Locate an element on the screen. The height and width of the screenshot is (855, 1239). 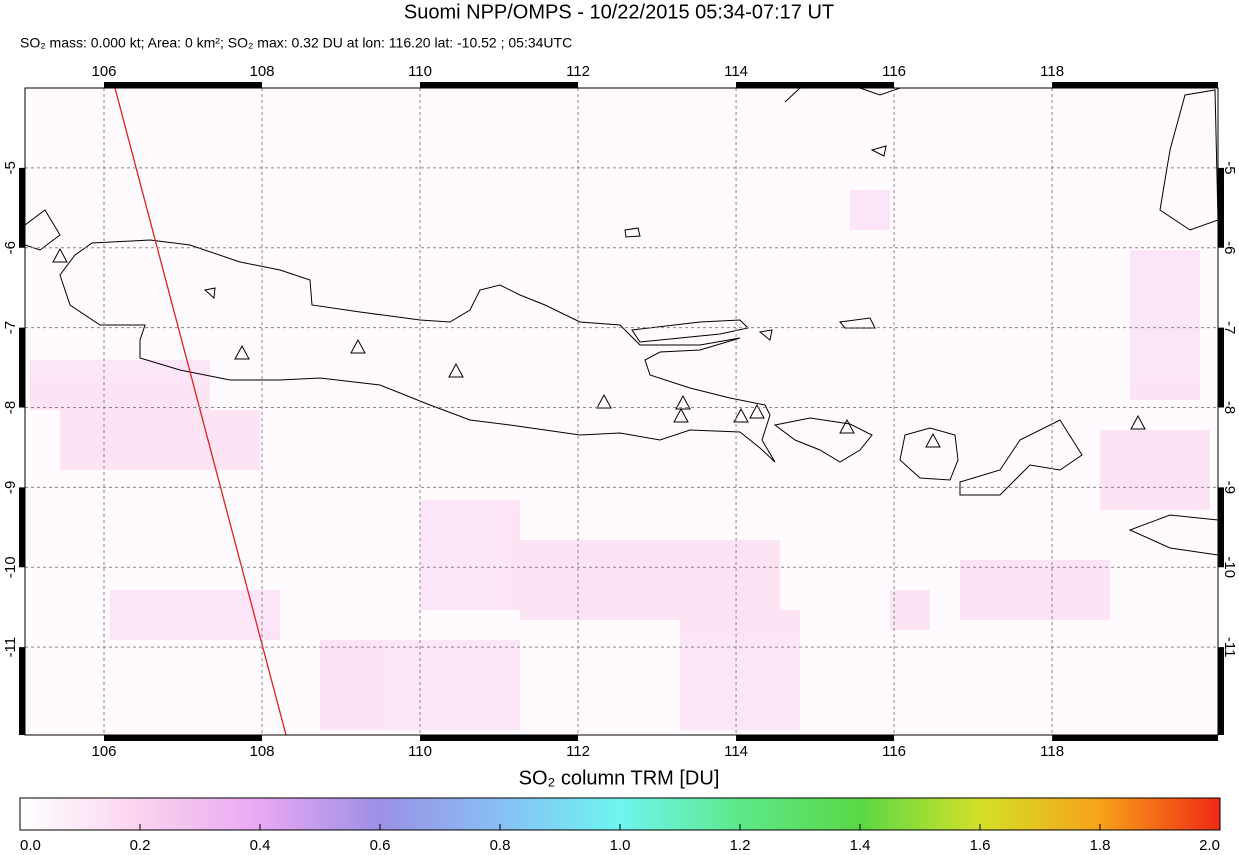
y-tick-label-right: -8 is located at coordinates (1229, 407).